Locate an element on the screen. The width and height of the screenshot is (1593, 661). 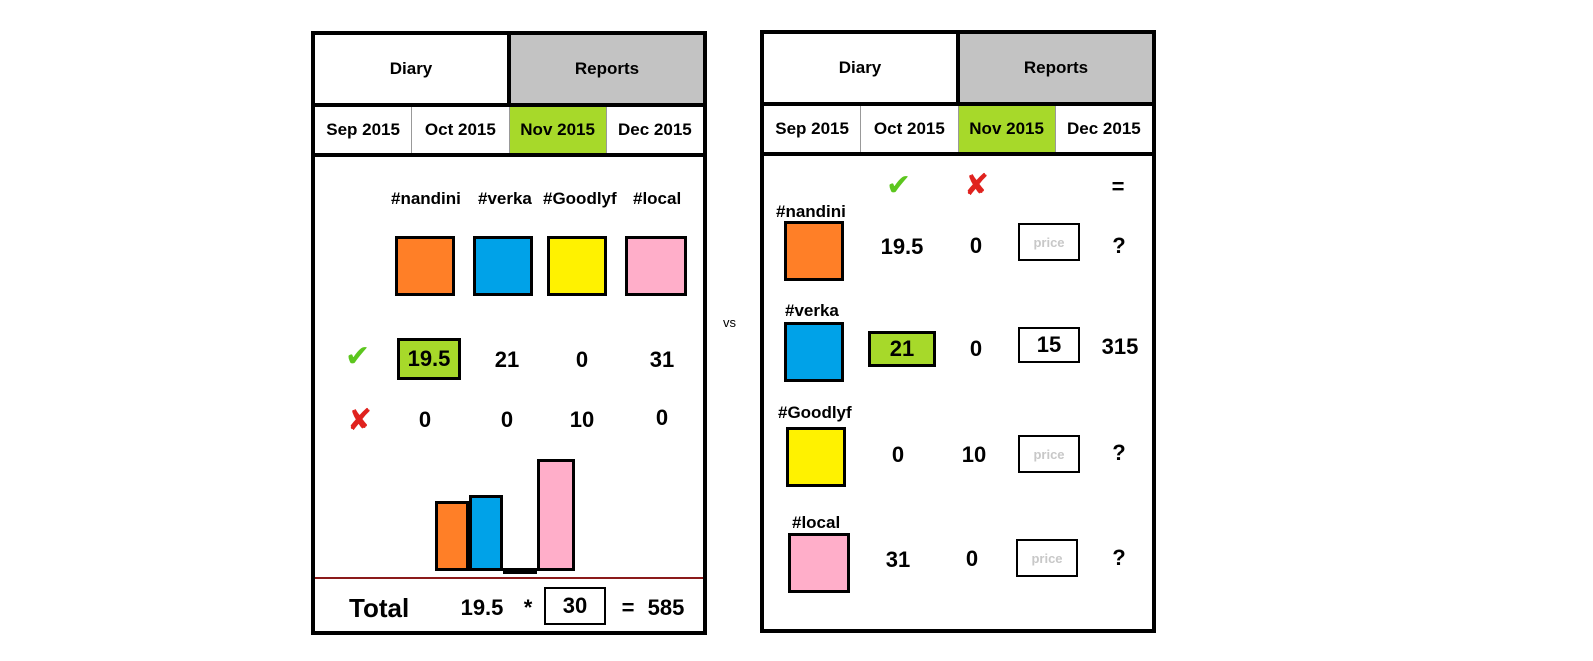
row-verka-amount: 315 is located at coordinates (1120, 346).